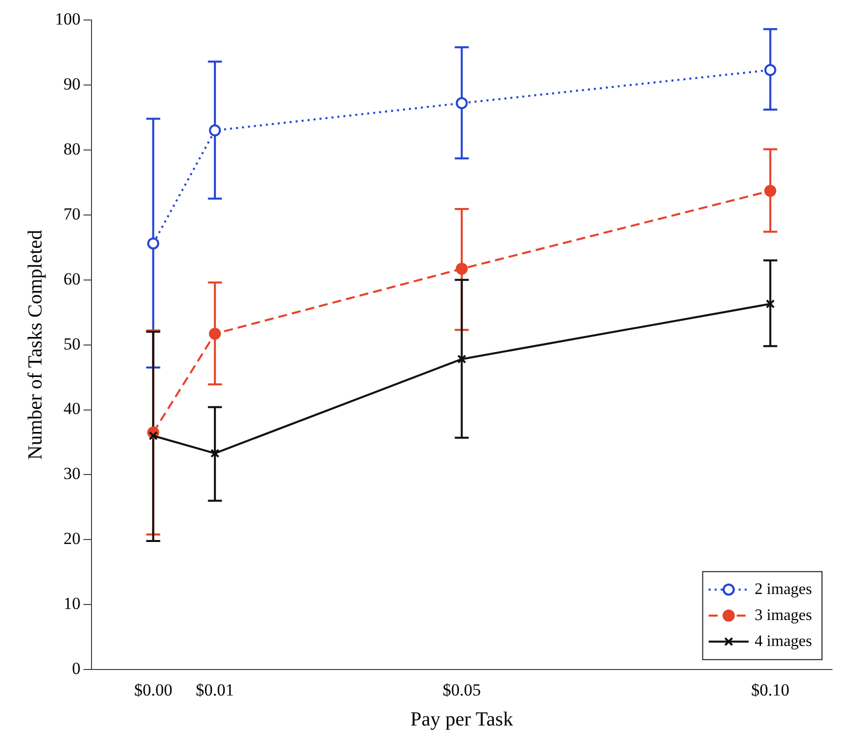 This screenshot has height=746, width=842. Describe the element at coordinates (72, 148) in the screenshot. I see `y-tick-label: 80` at that location.